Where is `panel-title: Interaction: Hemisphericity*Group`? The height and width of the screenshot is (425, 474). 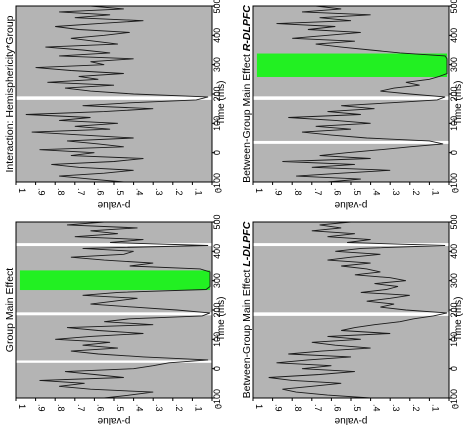
panel-title: Interaction: Hemisphericity*Group is located at coordinates (10, 93).